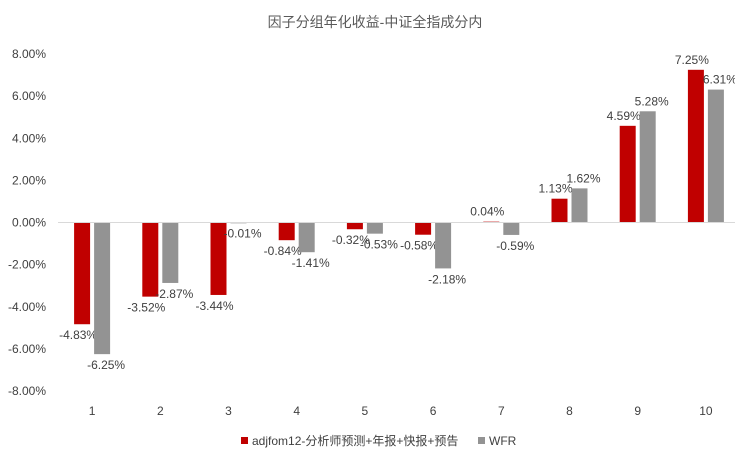  I want to click on legend-label: adjfom12-分析师预测+年报+快报+预告, so click(355, 440).